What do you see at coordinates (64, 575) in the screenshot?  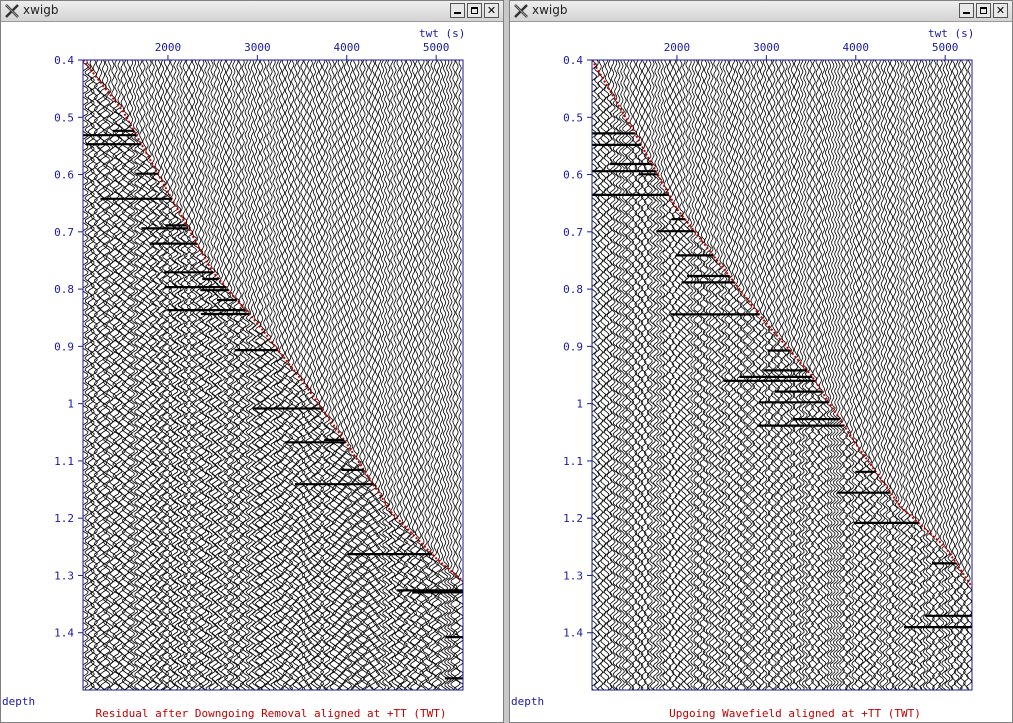 I see `y-tick-label: 1.3` at bounding box center [64, 575].